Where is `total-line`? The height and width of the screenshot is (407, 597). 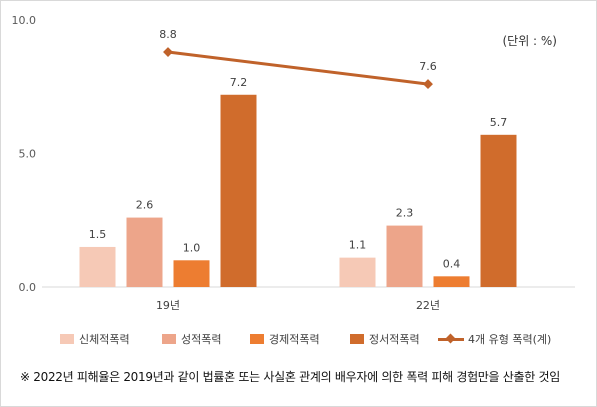 total-line is located at coordinates (298, 68).